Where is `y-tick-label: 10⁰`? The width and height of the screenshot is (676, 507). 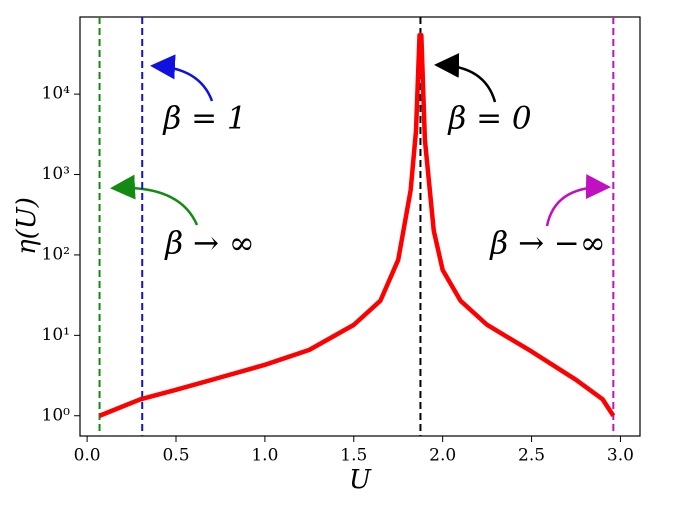 y-tick-label: 10⁰ is located at coordinates (56, 415).